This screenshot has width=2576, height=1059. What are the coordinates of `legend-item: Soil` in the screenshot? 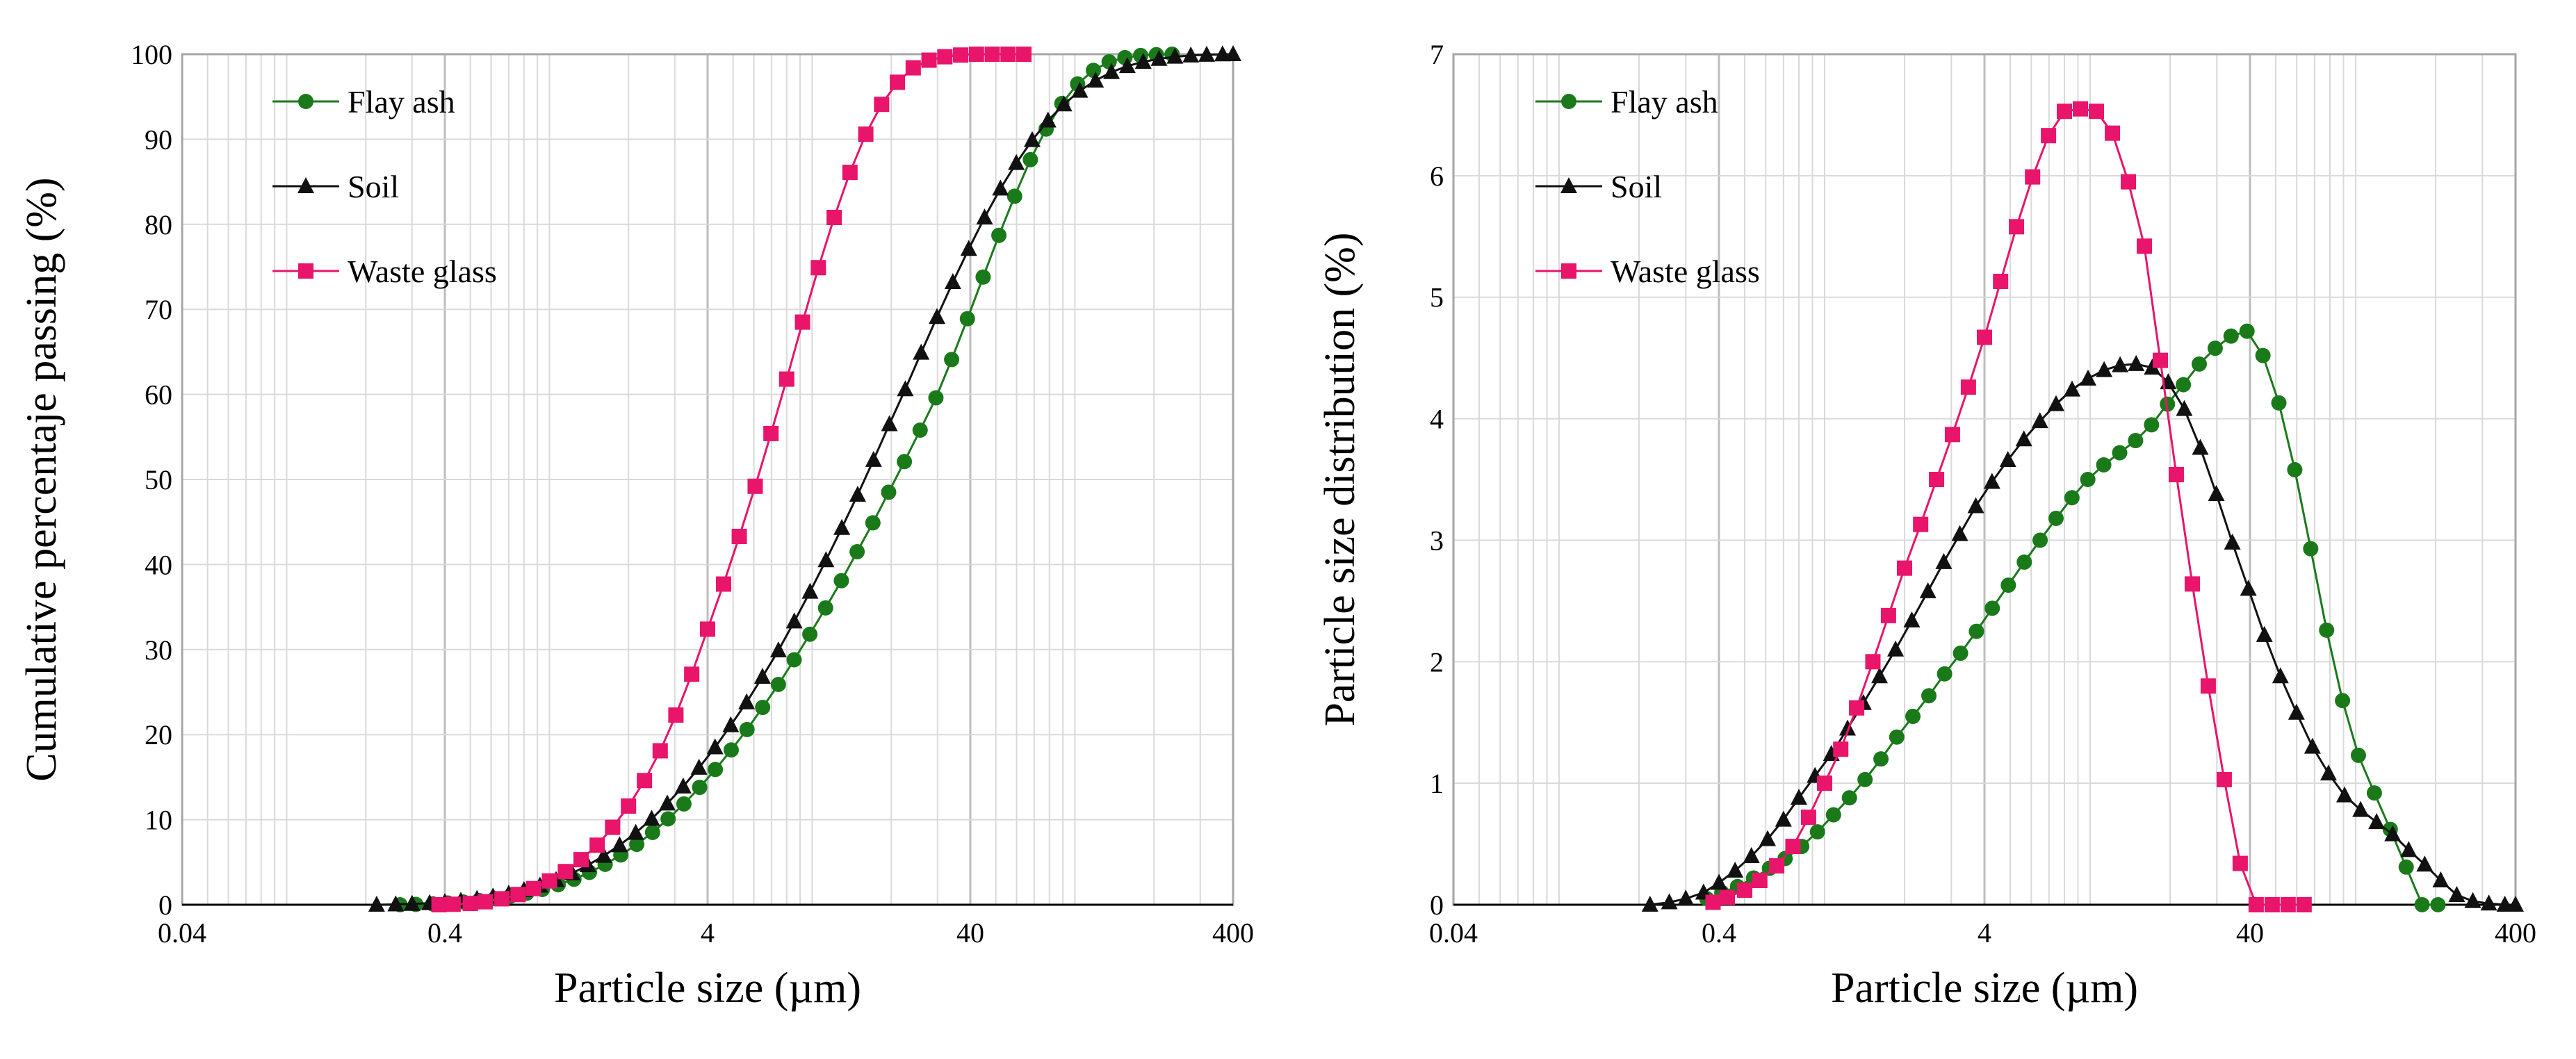 It's located at (1598, 186).